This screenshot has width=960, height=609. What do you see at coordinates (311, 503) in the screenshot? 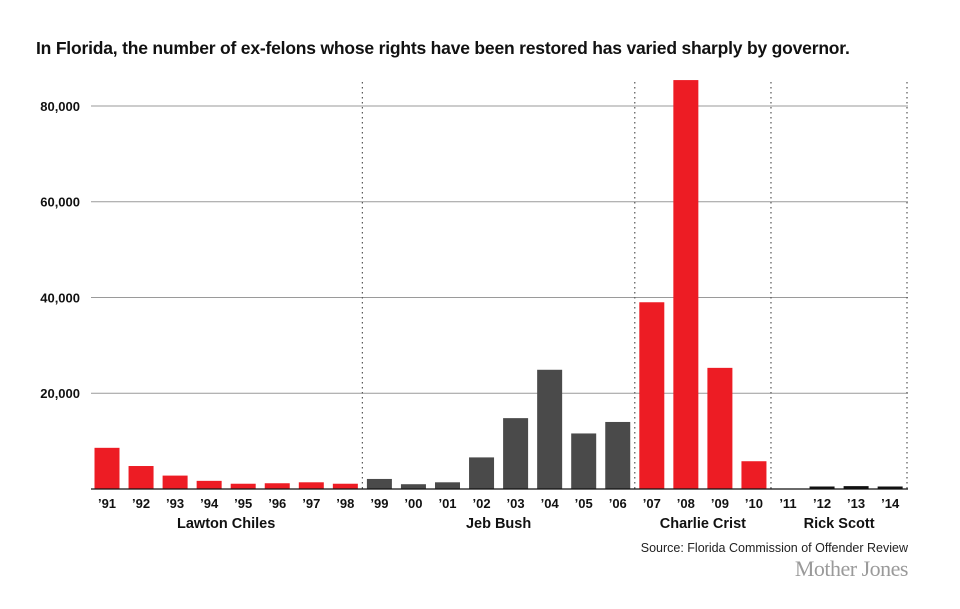
I see `x-tick-label-6: ’97` at bounding box center [311, 503].